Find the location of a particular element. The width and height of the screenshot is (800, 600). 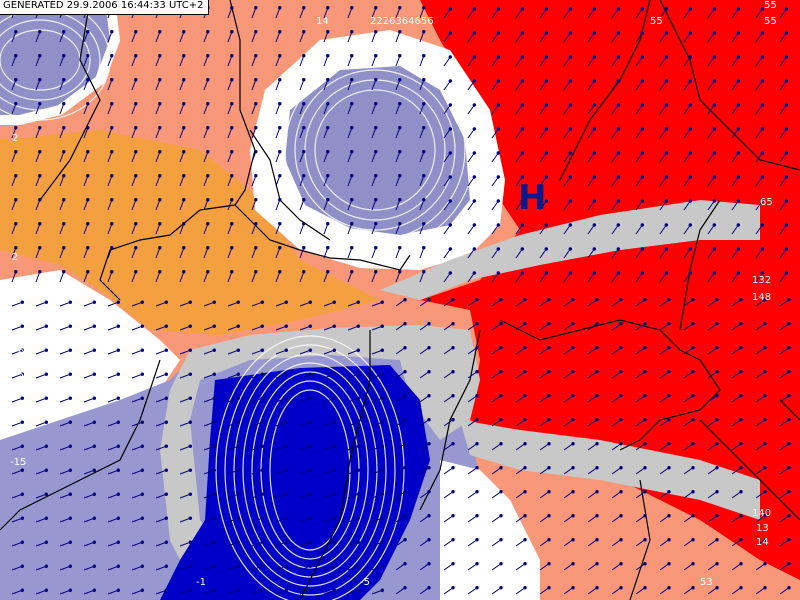

contour-label: 148 is located at coordinates (761, 297).